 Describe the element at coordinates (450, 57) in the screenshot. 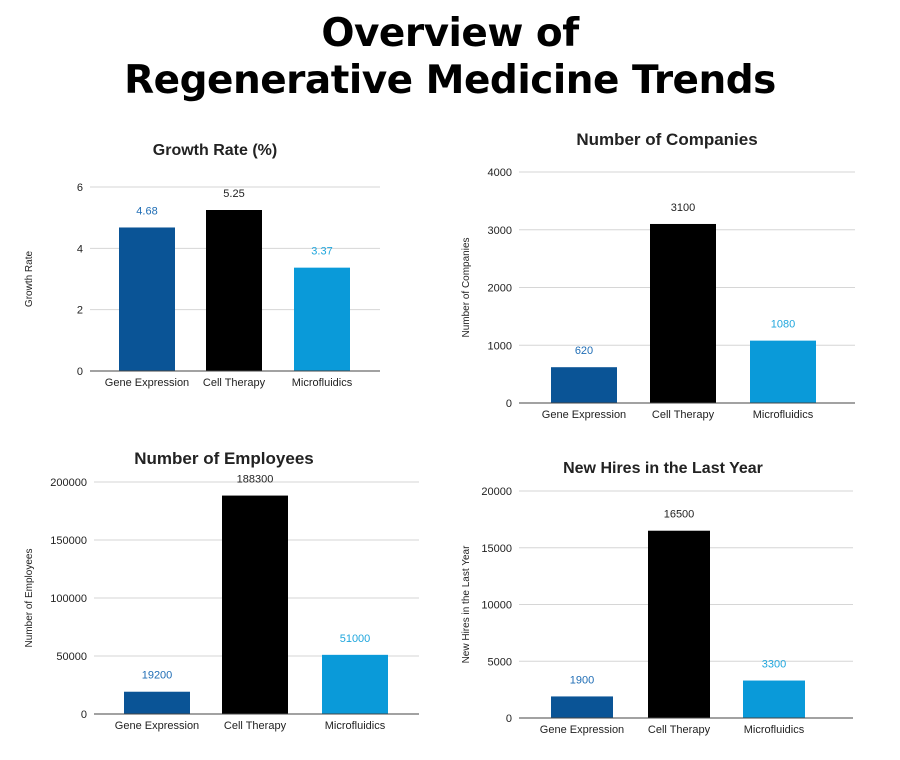

I see `page-title: Overview of Regenerative Medicine Trends` at that location.